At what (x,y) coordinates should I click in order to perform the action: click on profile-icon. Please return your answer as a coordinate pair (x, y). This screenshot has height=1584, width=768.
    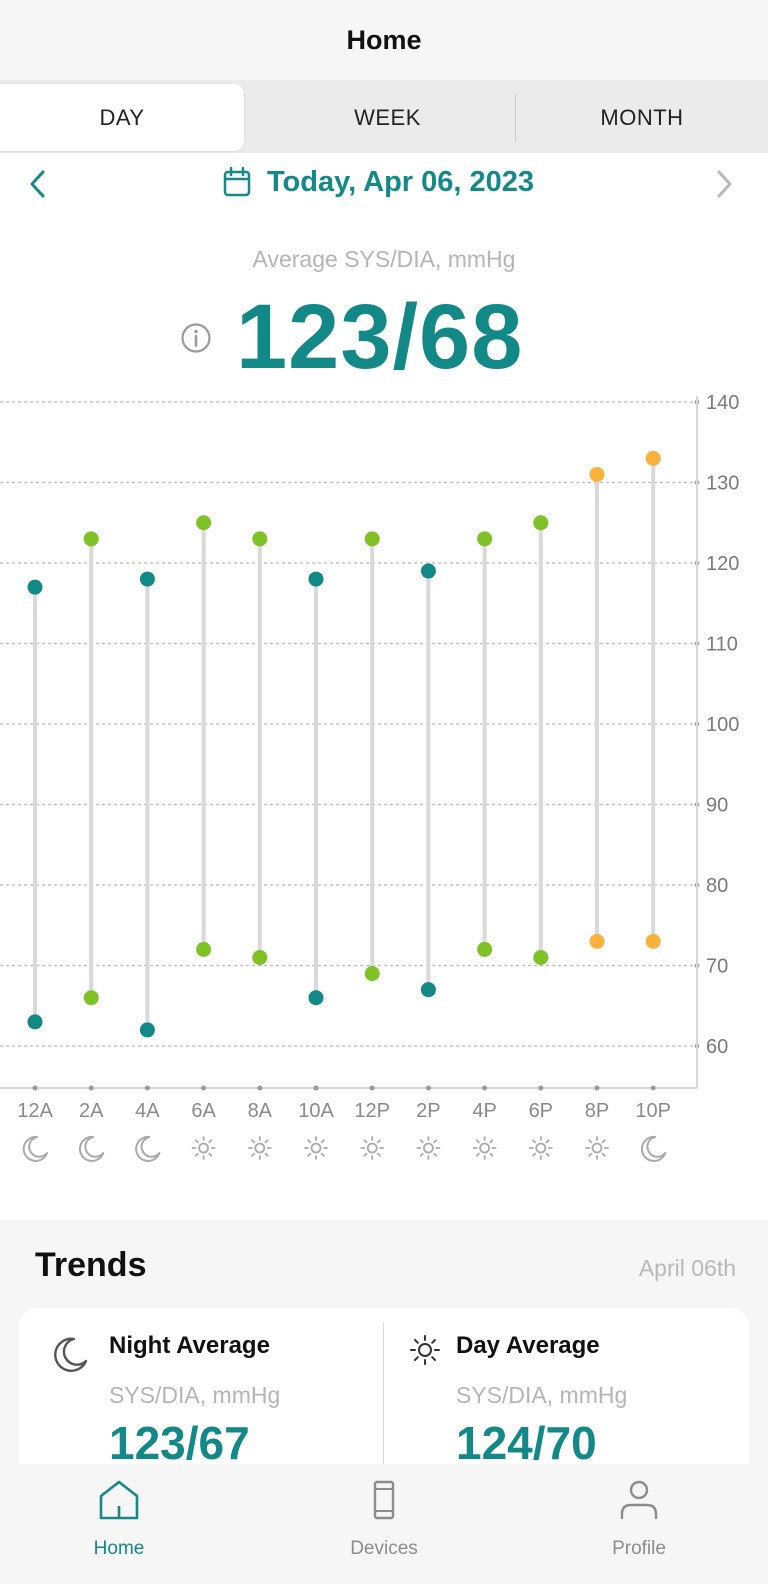
    Looking at the image, I should click on (639, 1499).